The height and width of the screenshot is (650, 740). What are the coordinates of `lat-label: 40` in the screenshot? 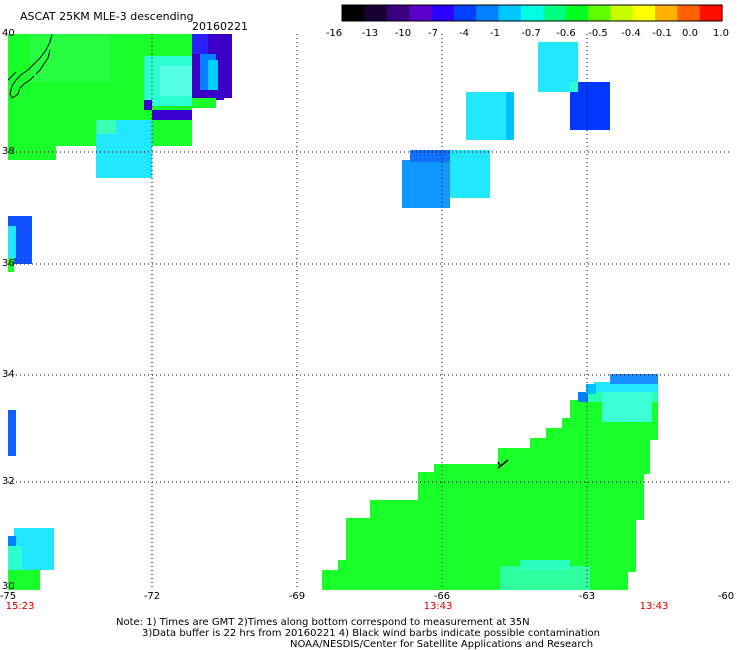 It's located at (8, 33).